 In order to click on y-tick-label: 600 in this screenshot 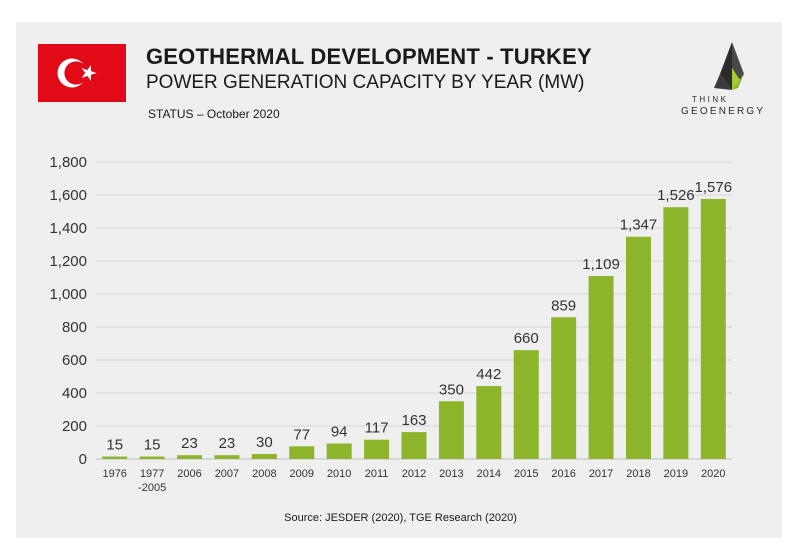, I will do `click(74, 360)`.